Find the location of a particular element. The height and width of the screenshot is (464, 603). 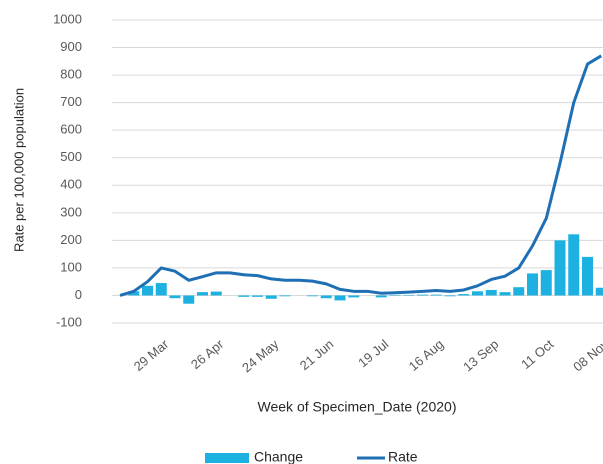

x-tick-label: 19 Jul is located at coordinates (373, 353).